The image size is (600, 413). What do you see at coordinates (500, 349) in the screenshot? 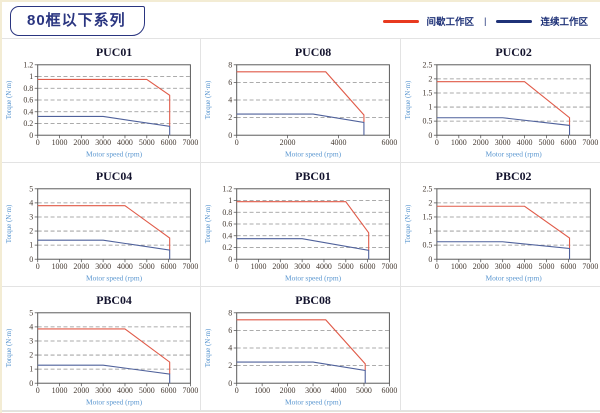
I see `empty-cell` at bounding box center [500, 349].